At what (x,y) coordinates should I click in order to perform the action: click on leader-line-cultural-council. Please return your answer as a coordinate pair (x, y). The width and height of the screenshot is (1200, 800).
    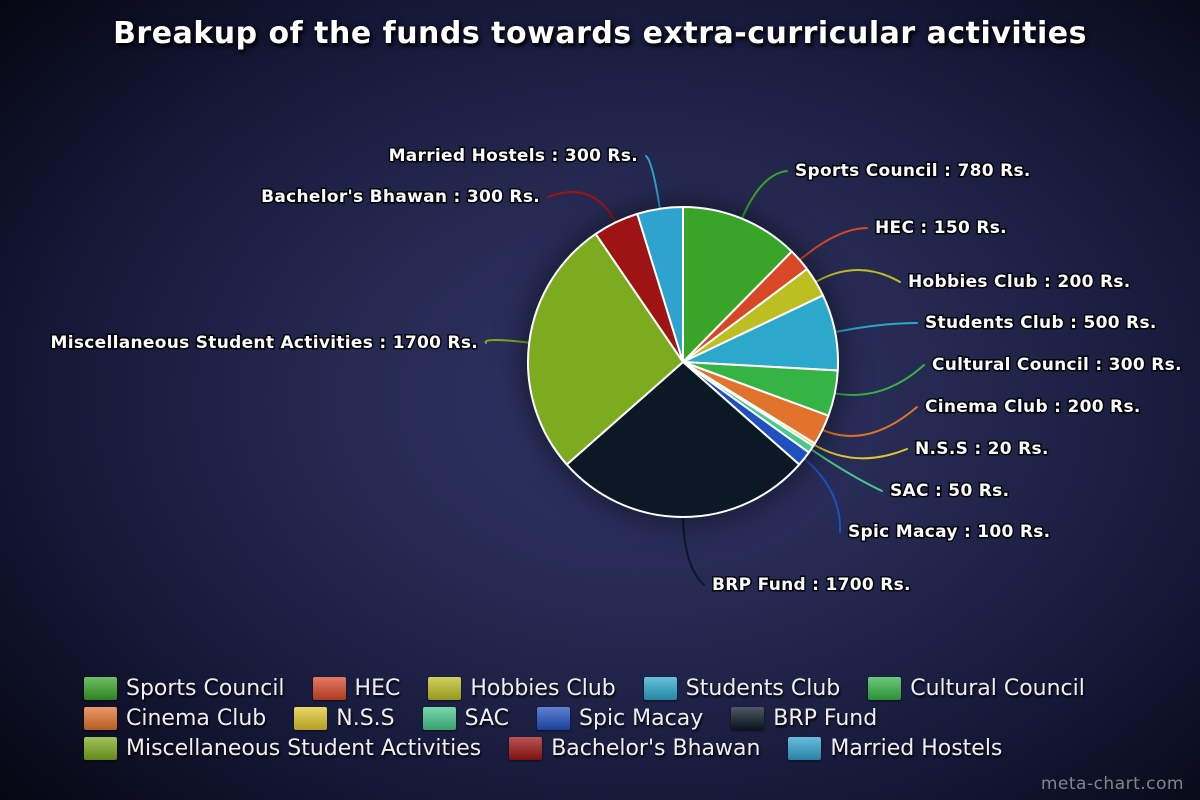
    Looking at the image, I should click on (877, 380).